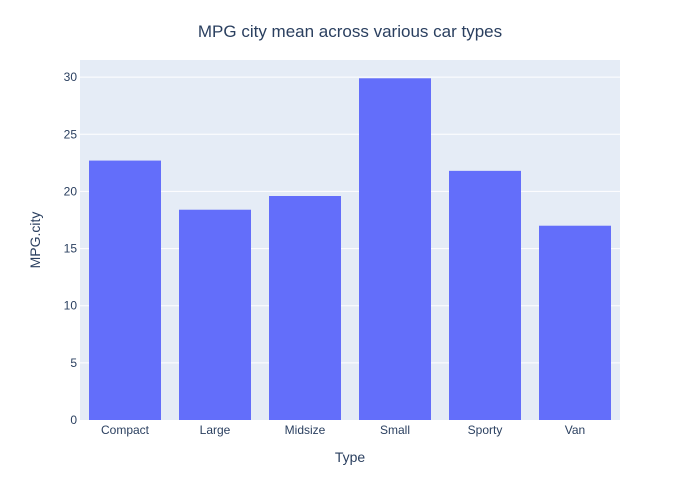  I want to click on chart-title: MPG city mean across various car types, so click(350, 31).